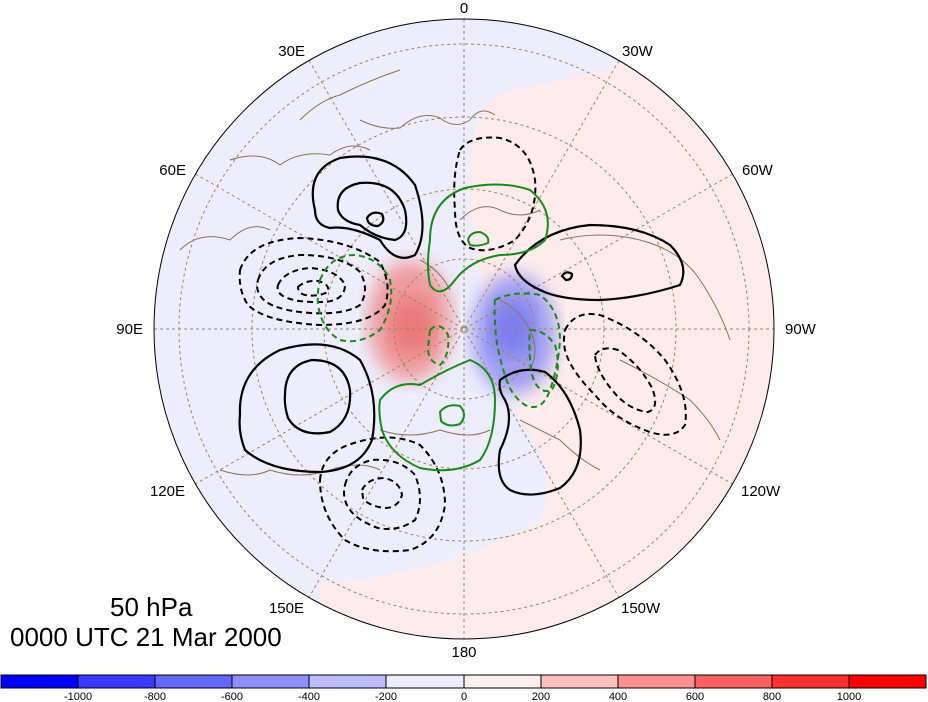 This screenshot has width=928, height=702. I want to click on contour-trough-pacific, so click(382, 494).